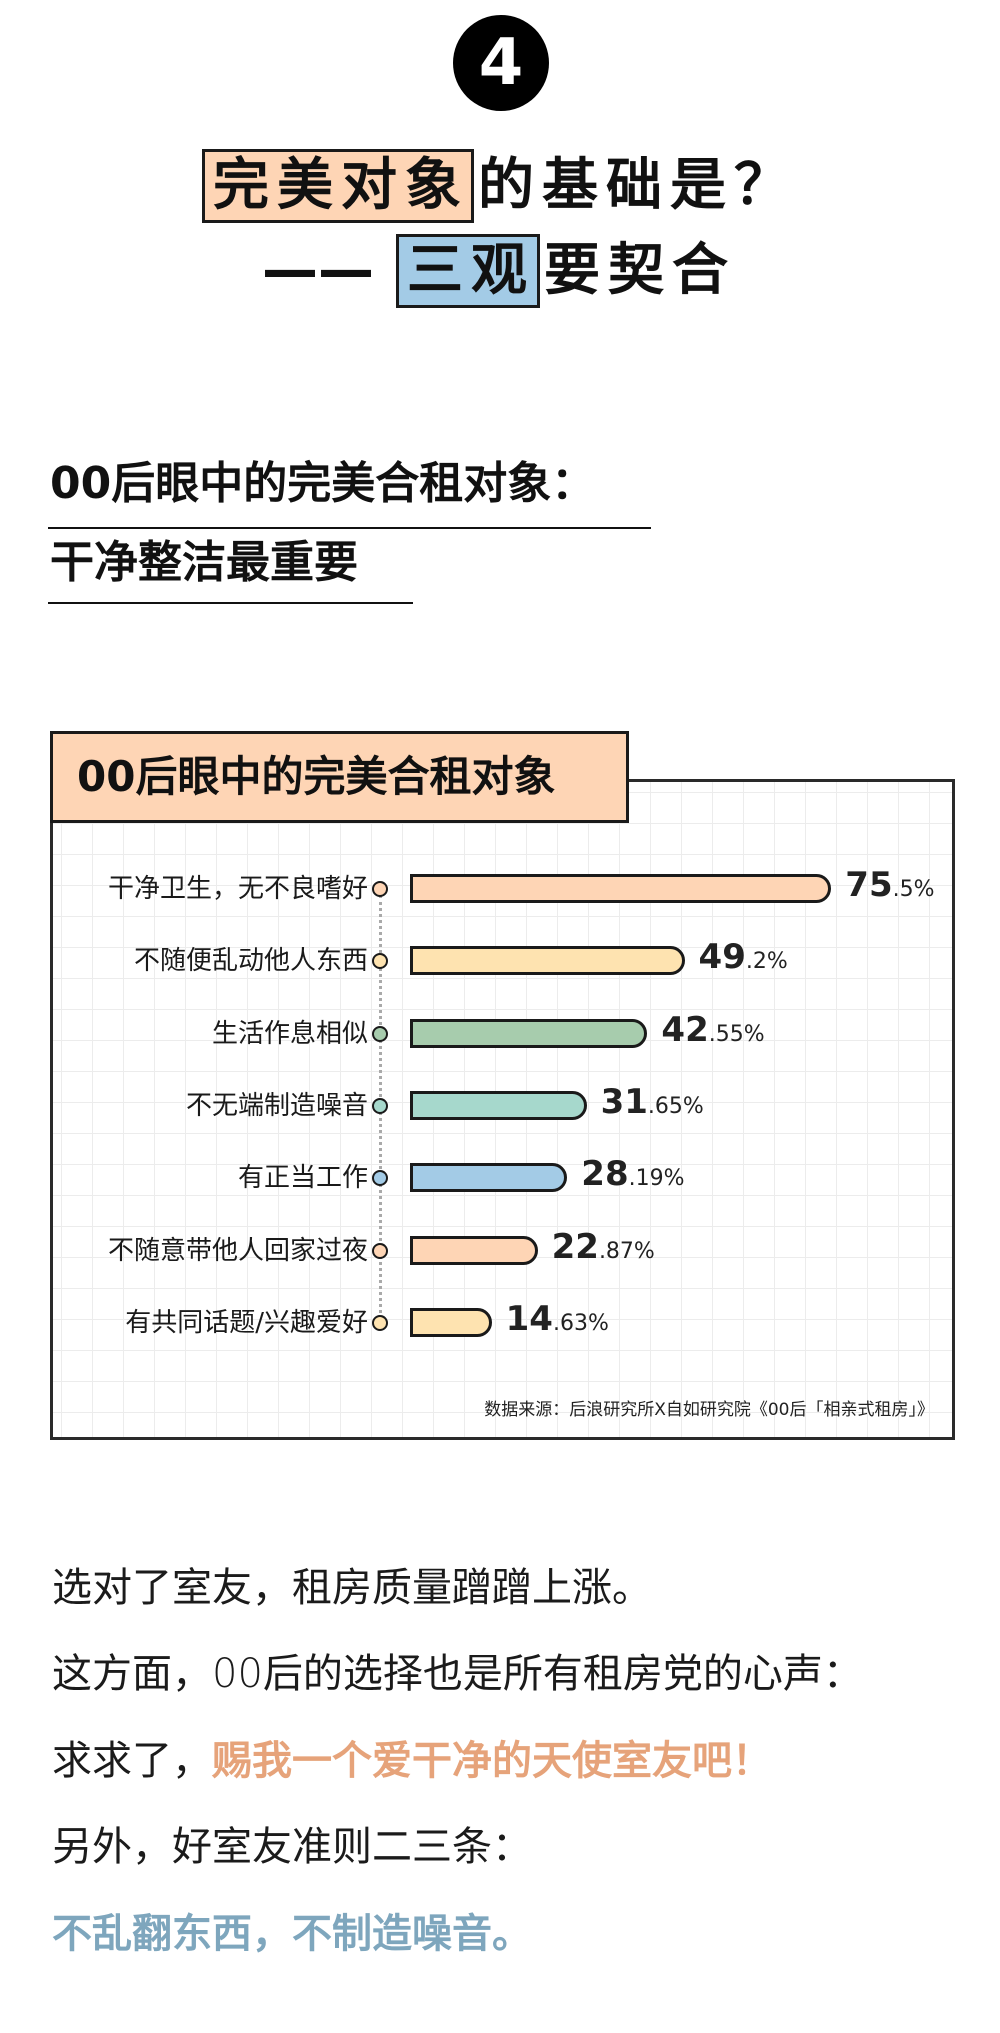 This screenshot has width=1000, height=2033. I want to click on chart-bar-value: 75.5%, so click(889, 885).